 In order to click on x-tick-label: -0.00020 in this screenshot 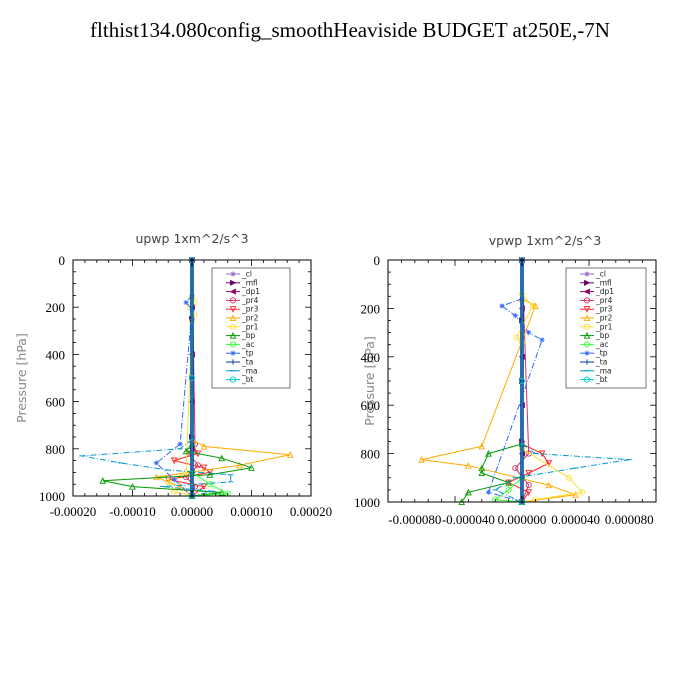, I will do `click(73, 511)`.